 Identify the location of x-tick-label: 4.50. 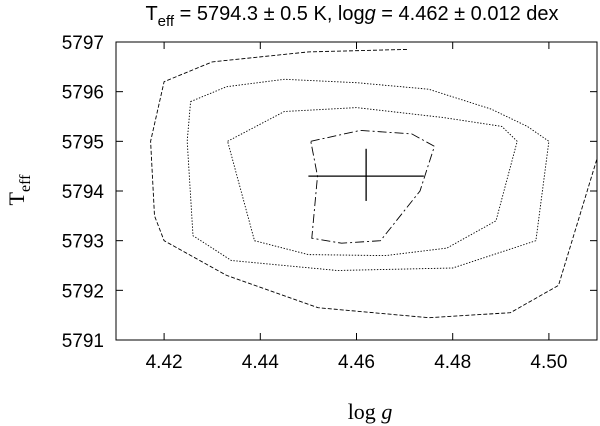
(548, 362).